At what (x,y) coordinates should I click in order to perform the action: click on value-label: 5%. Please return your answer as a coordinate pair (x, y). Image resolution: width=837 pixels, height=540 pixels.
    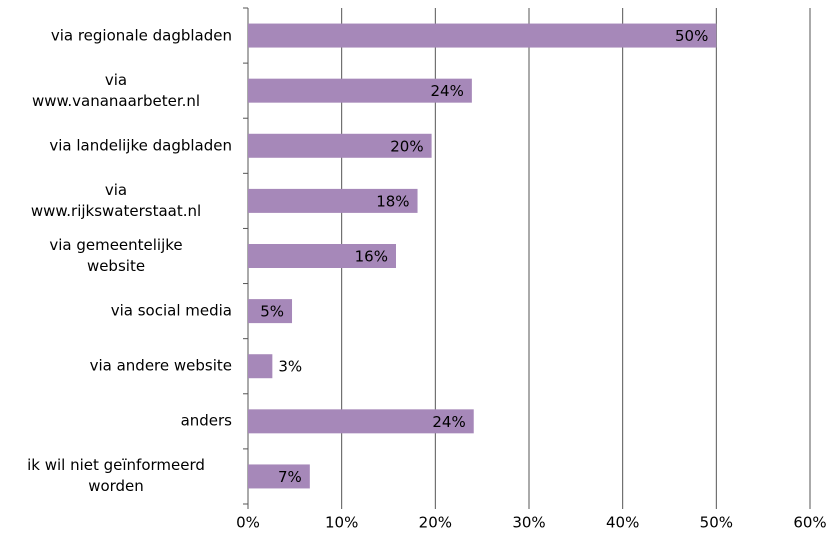
    Looking at the image, I should click on (272, 312).